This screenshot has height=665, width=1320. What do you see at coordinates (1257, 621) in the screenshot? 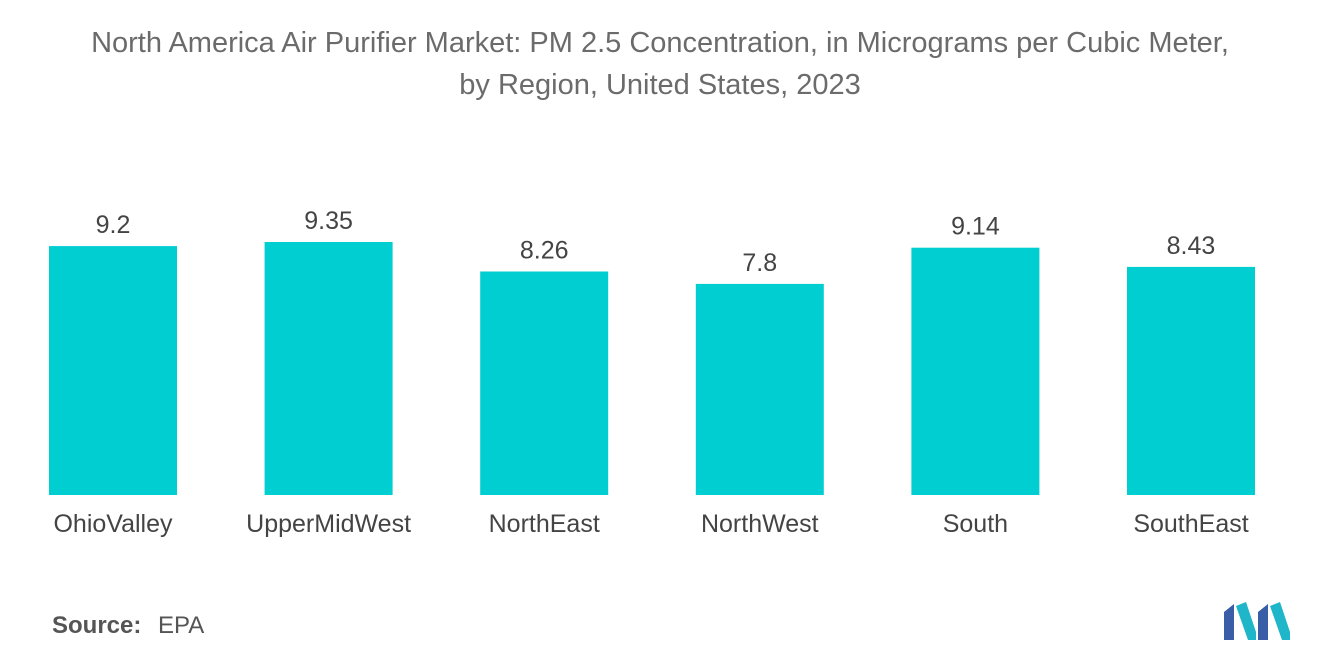
I see `mordor-intelligence-logo-icon` at bounding box center [1257, 621].